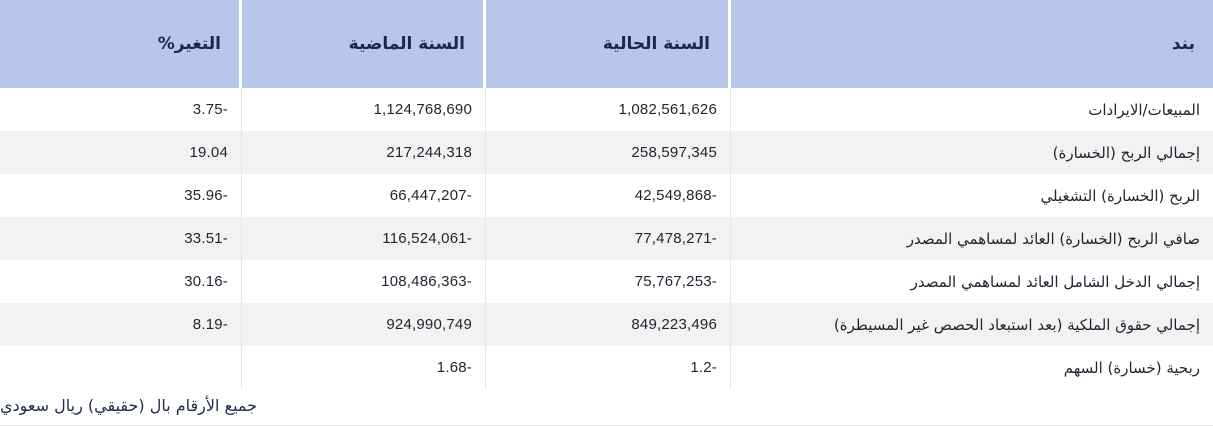 The image size is (1213, 426). Describe the element at coordinates (364, 44) in the screenshot. I see `column-header-previous-year: السنة الماضية` at that location.